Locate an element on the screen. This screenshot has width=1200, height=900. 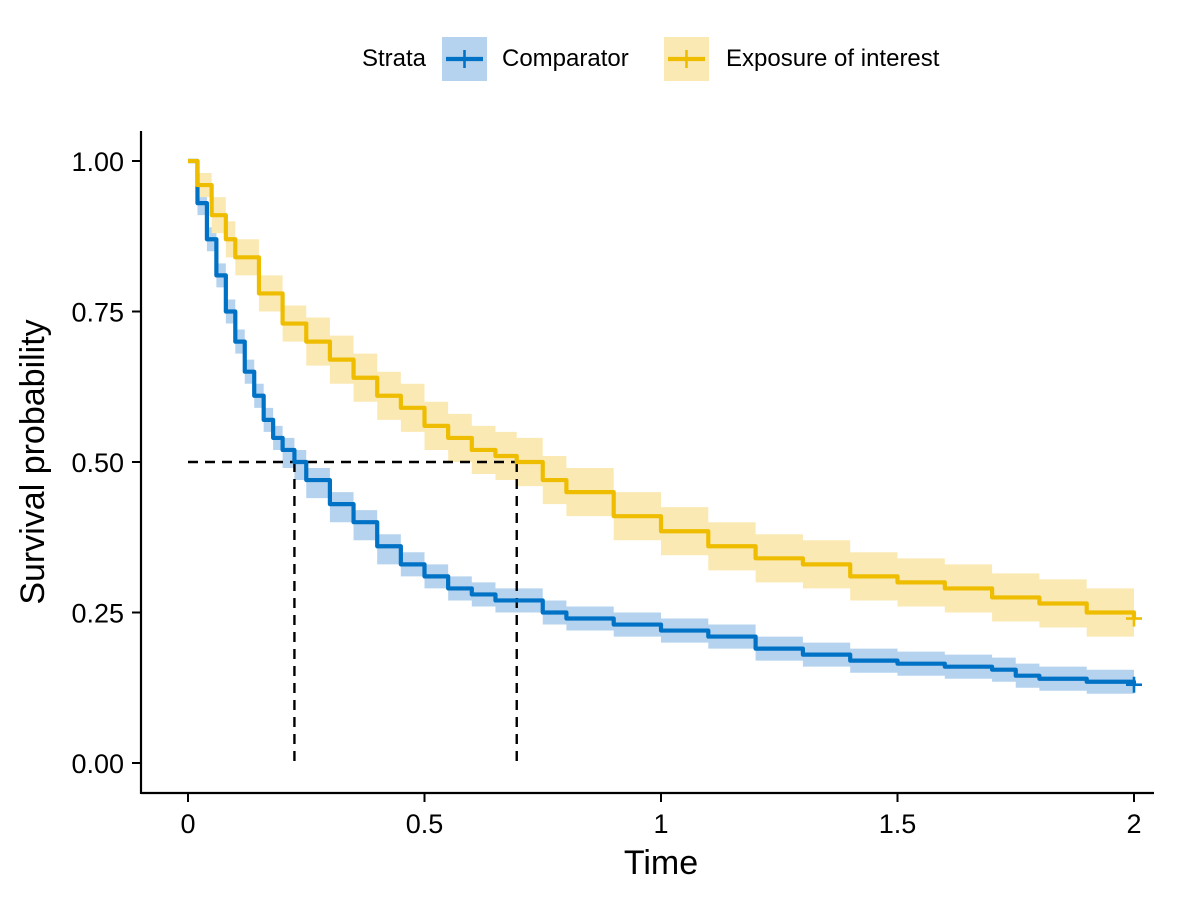
y-tick-label: 0.25 is located at coordinates (97, 614).